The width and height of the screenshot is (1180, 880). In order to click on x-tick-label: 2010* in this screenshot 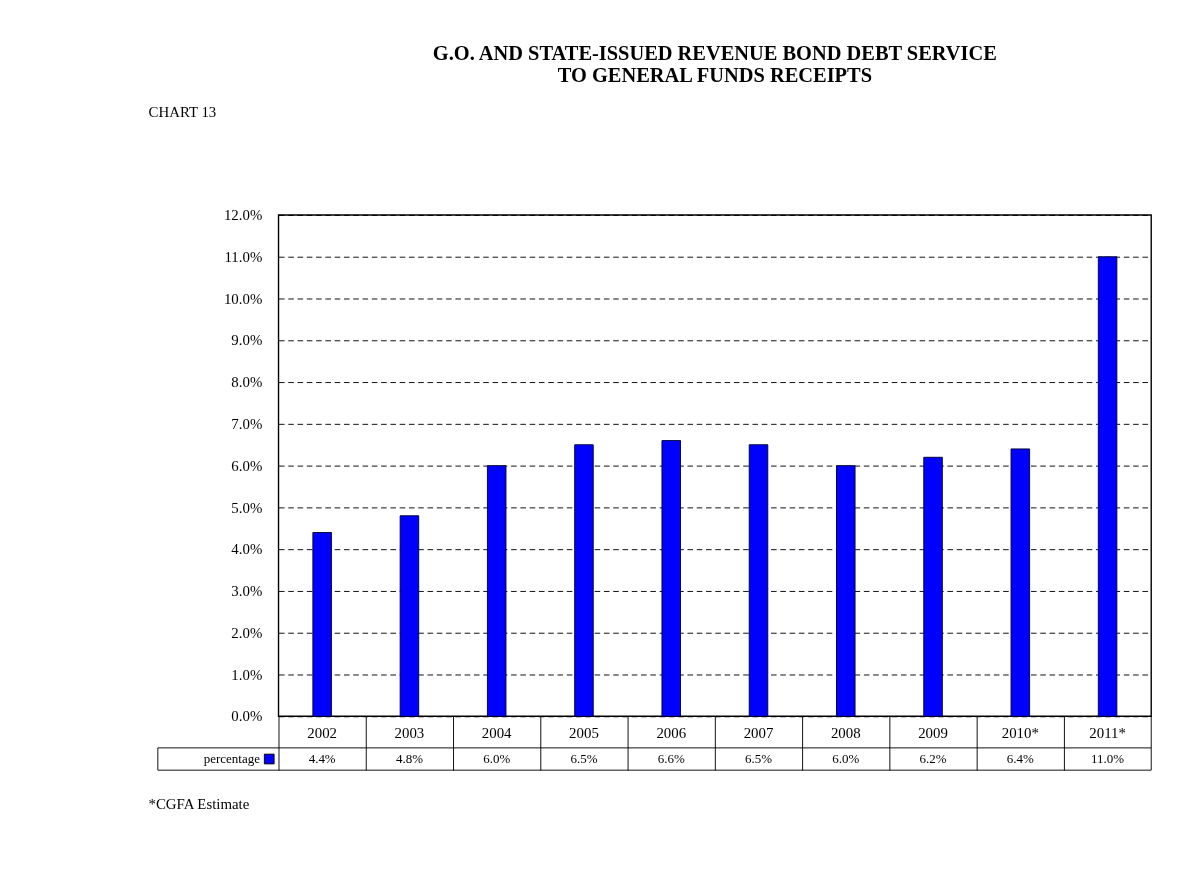, I will do `click(1020, 733)`.